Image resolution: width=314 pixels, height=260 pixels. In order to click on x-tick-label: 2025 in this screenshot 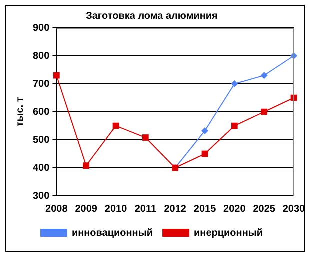, I will do `click(264, 209)`.